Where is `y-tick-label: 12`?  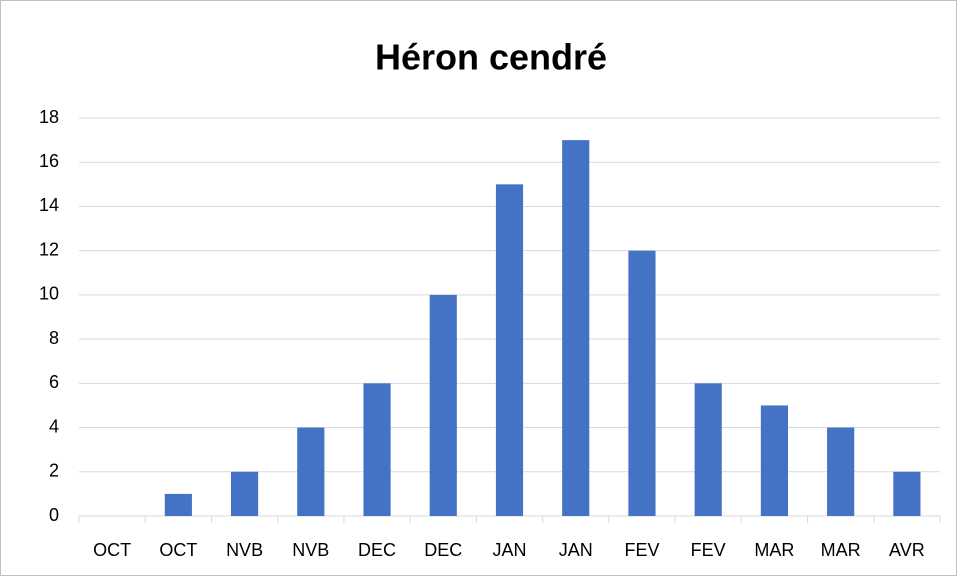
y-tick-label: 12 is located at coordinates (49, 249).